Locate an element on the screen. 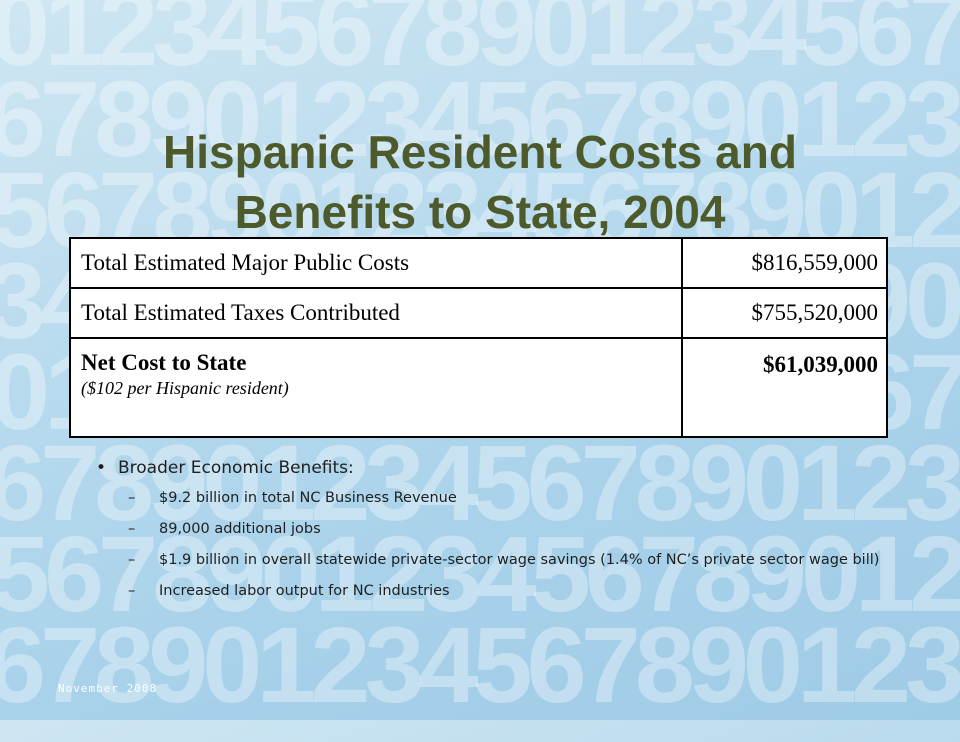 The width and height of the screenshot is (960, 742). net-cost-label: Net Cost to State is located at coordinates (164, 362).